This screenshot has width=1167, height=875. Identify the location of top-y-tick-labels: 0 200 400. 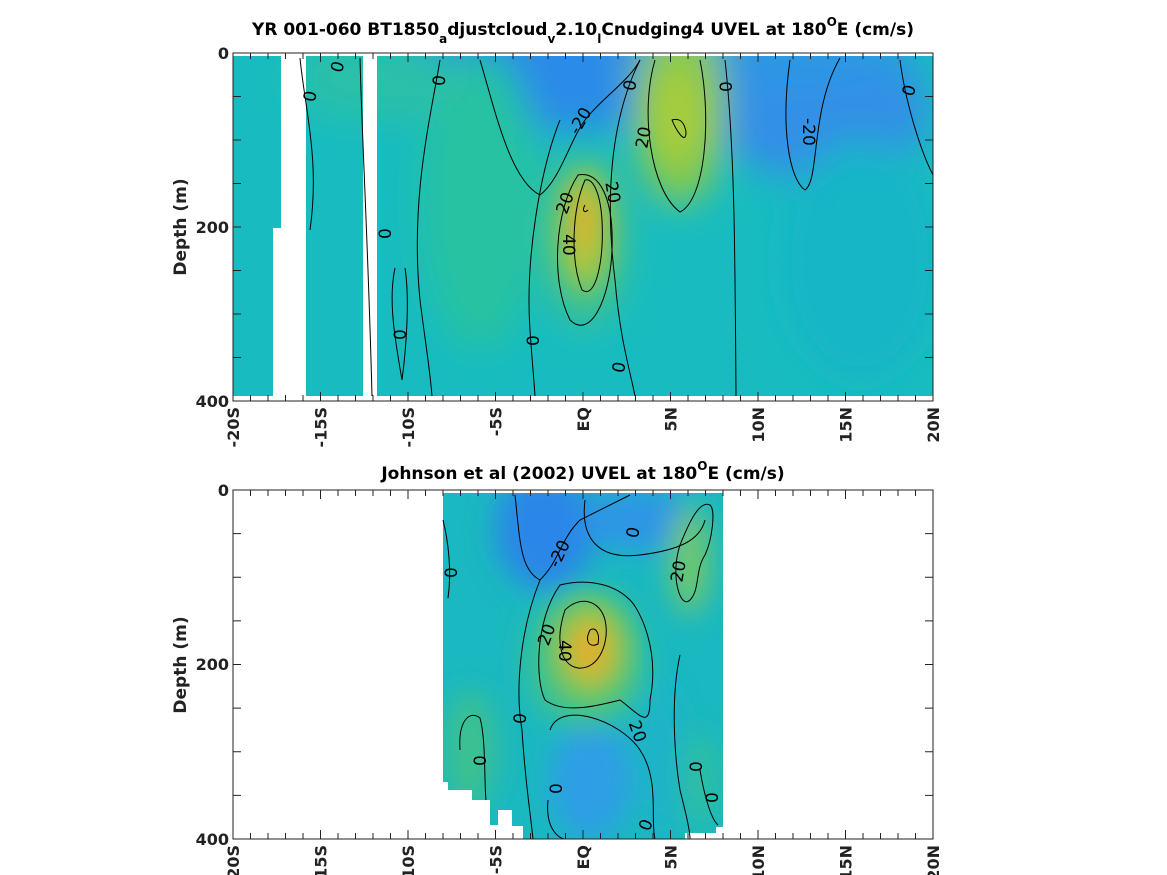
(212, 227).